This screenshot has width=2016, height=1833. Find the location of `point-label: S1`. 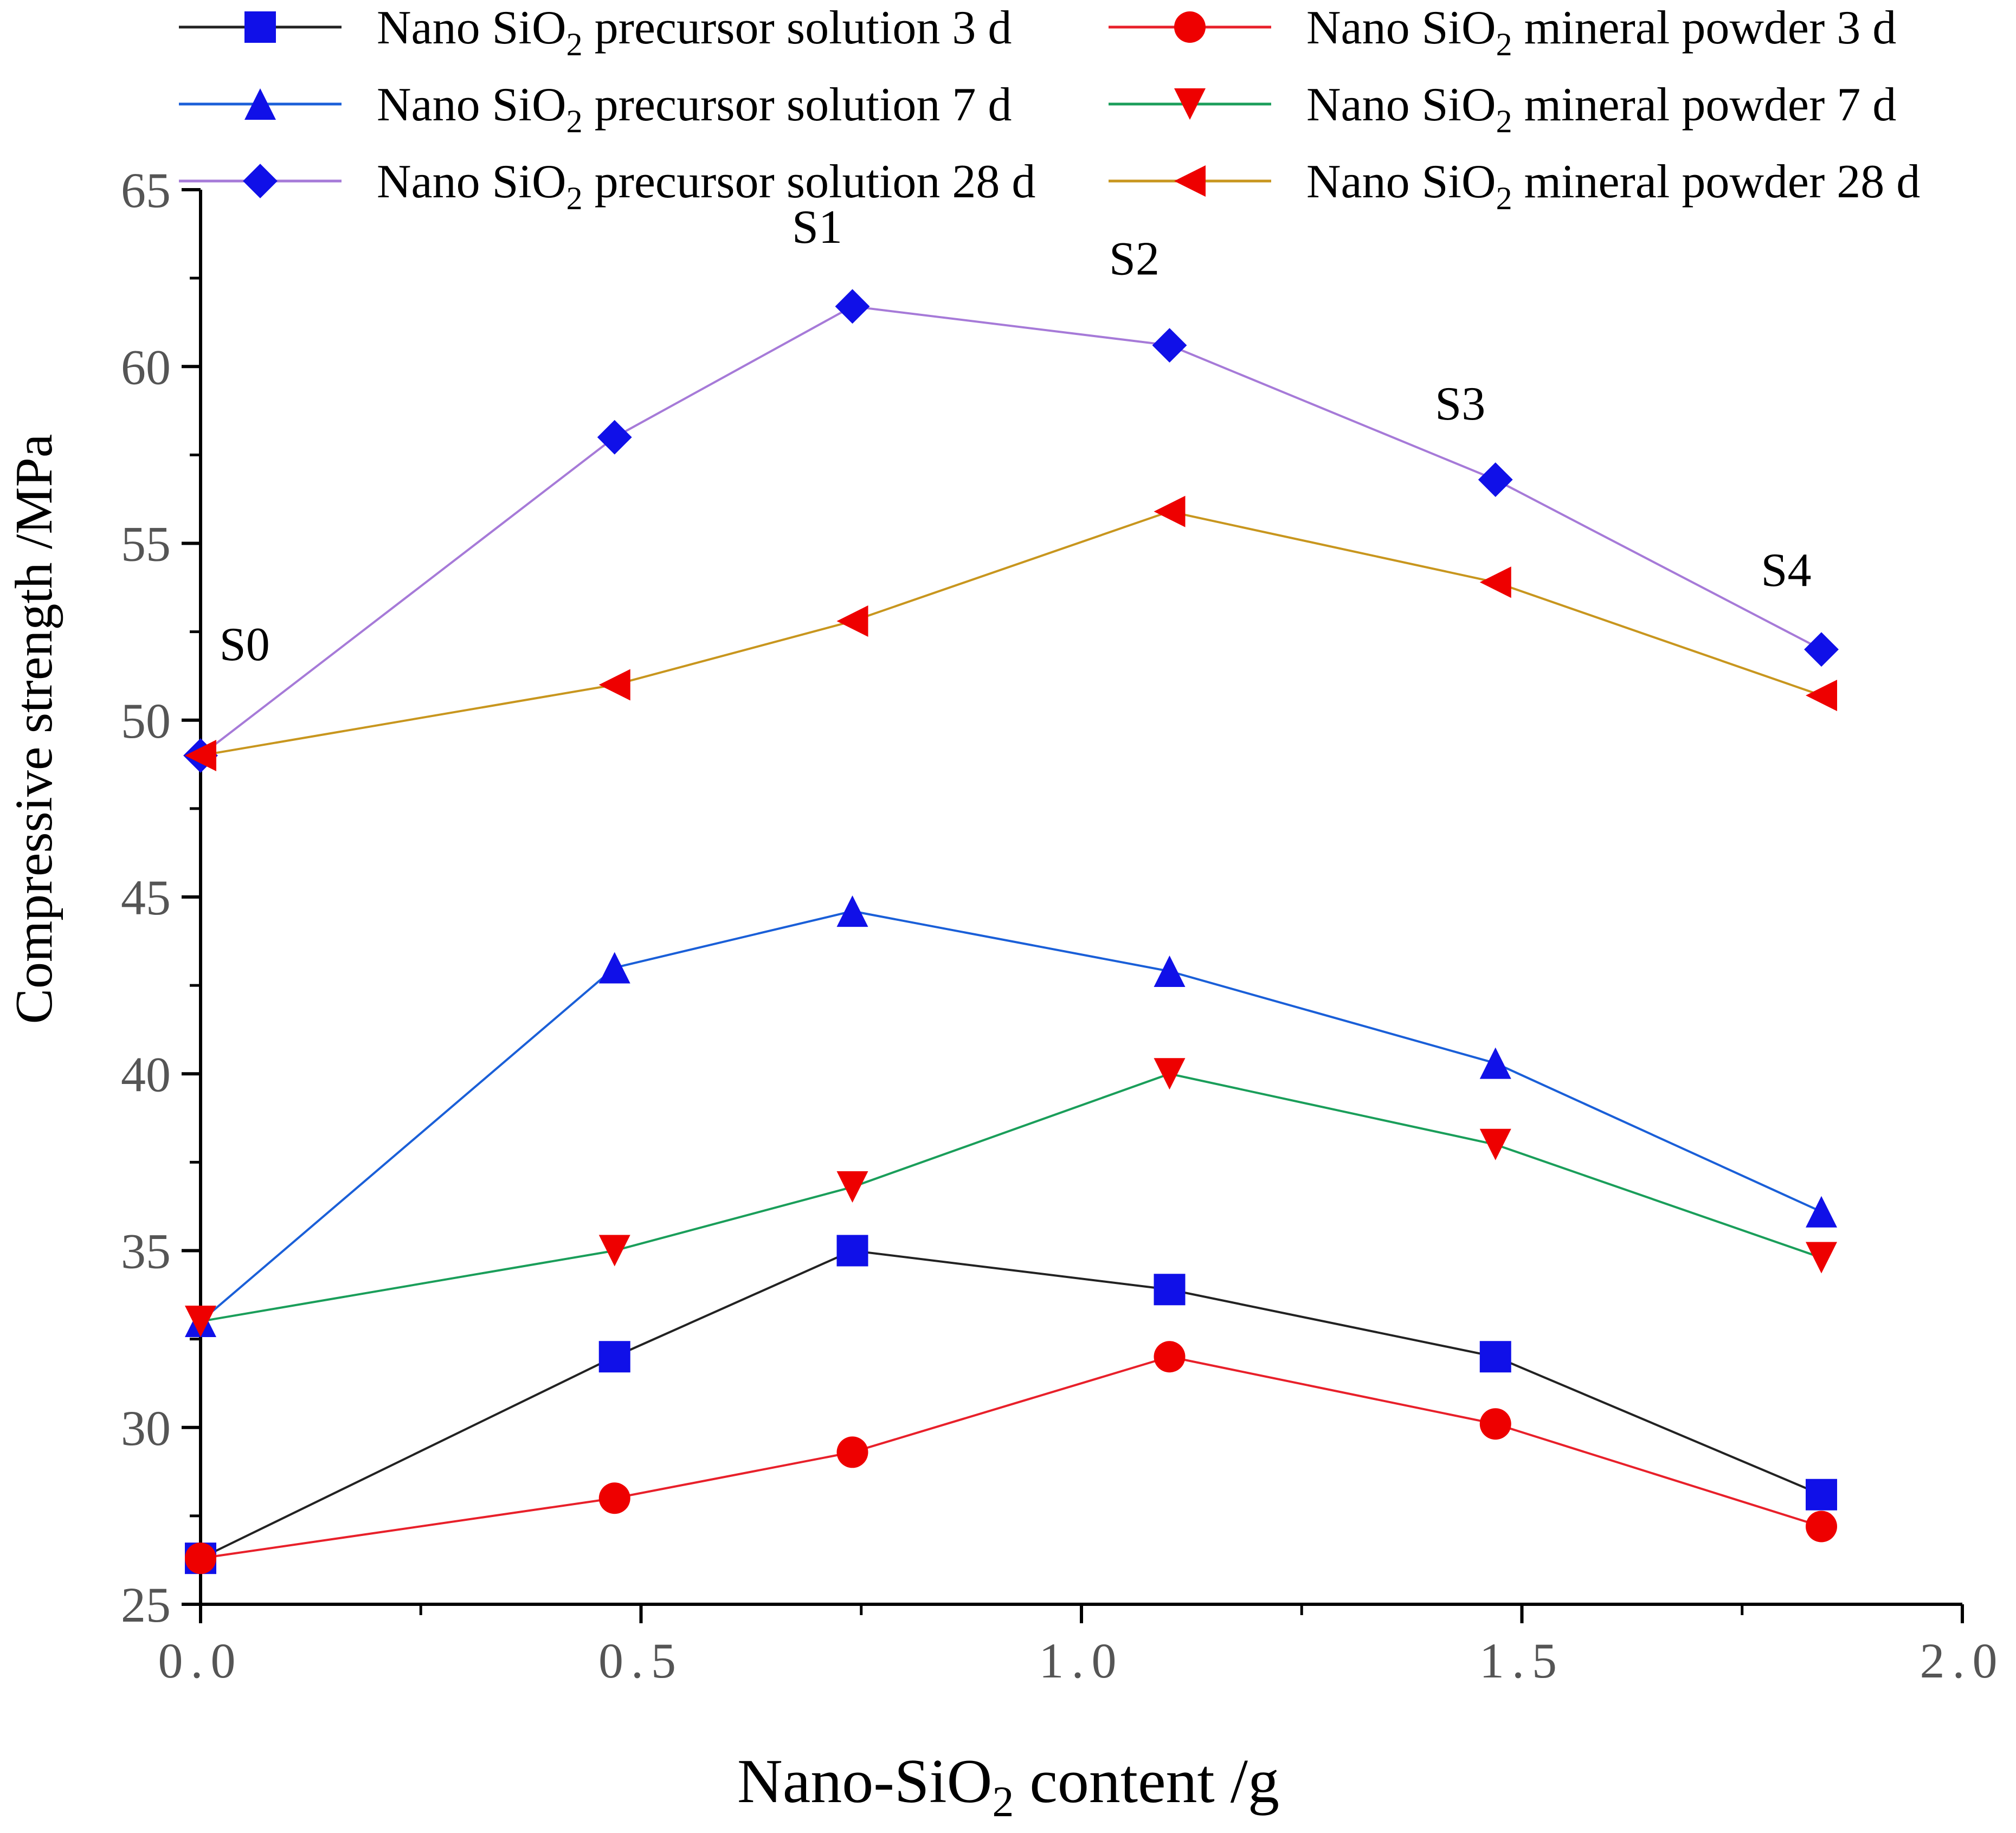

point-label: S1 is located at coordinates (817, 228).